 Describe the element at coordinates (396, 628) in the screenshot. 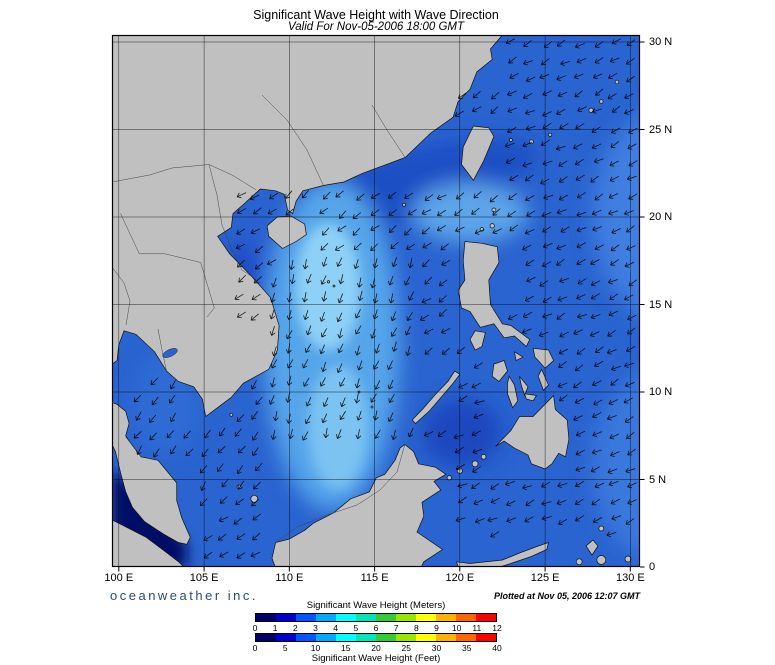

I see `colorbar-tick: 7` at that location.